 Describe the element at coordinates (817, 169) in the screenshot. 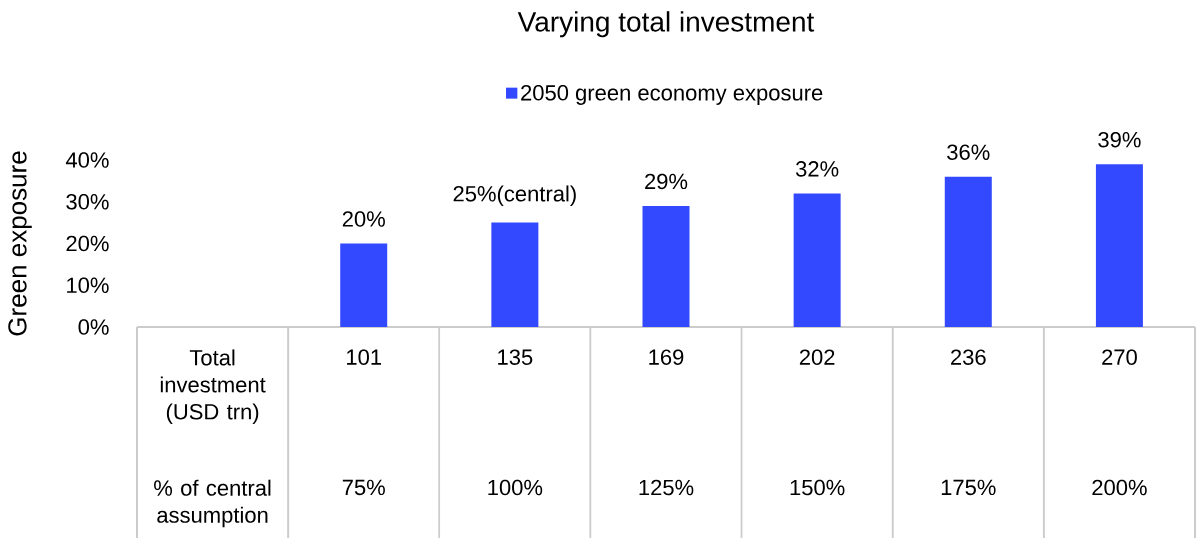

I see `data-label: 32%` at that location.